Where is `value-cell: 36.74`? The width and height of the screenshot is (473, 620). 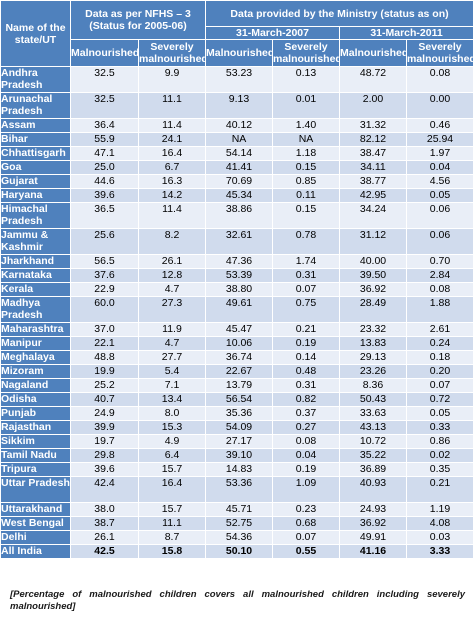 value-cell: 36.74 is located at coordinates (239, 357).